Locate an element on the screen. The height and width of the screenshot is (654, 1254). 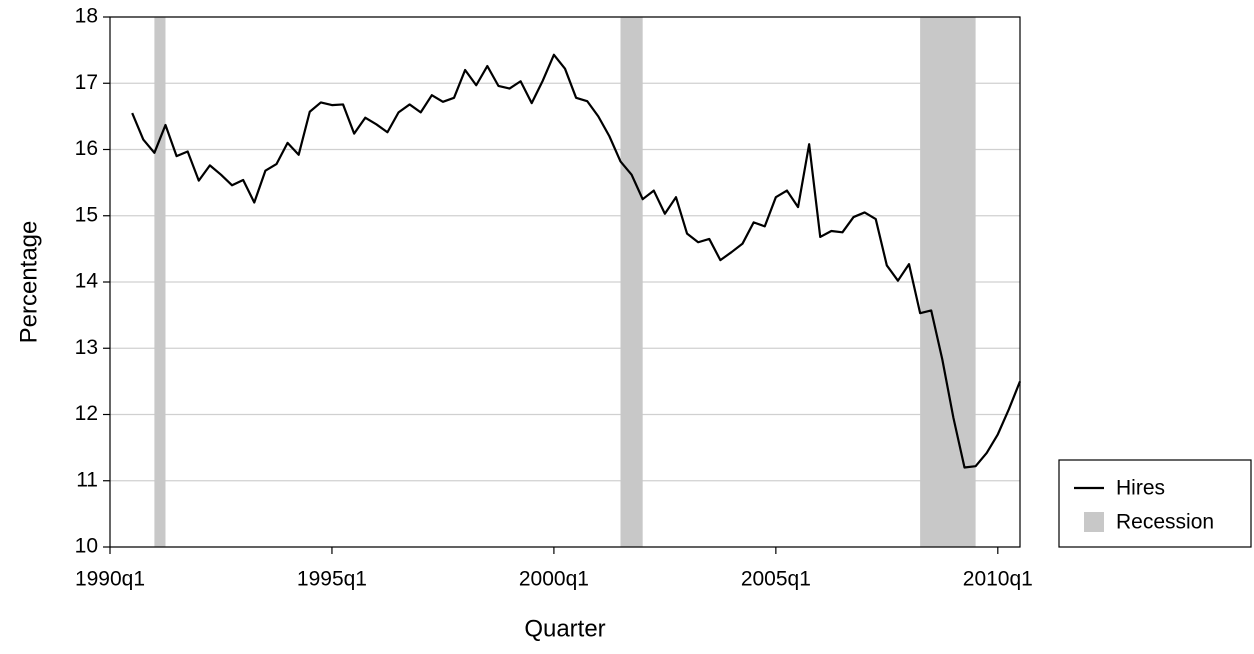
y-tick-label: 14 is located at coordinates (87, 281).